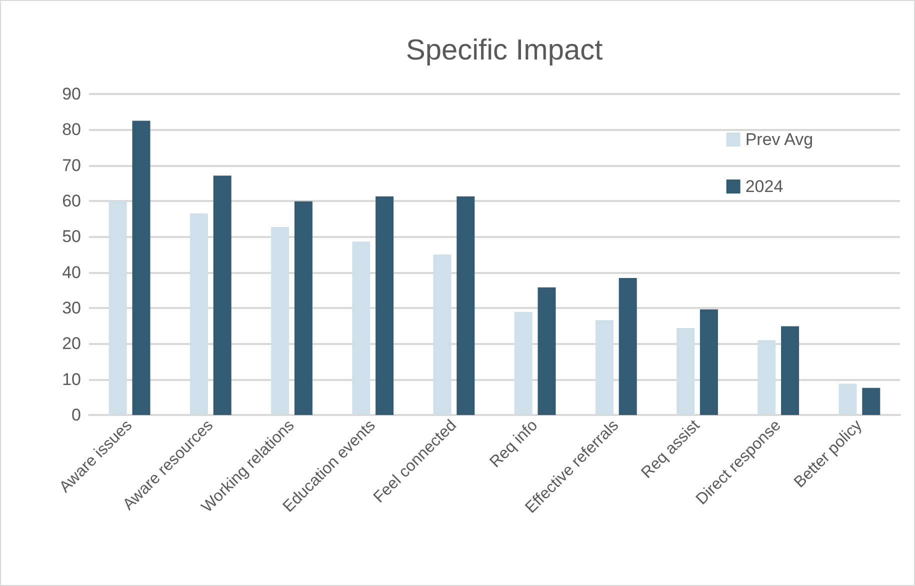 The height and width of the screenshot is (586, 915). What do you see at coordinates (71, 344) in the screenshot?
I see `y-tick-label: 20` at bounding box center [71, 344].